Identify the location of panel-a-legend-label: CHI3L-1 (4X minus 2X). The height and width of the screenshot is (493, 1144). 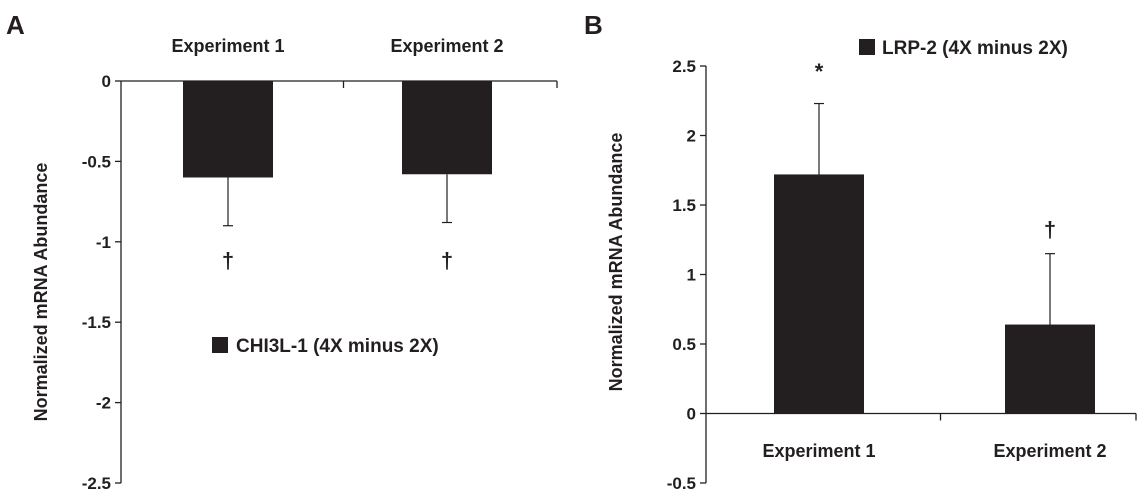
(337, 346).